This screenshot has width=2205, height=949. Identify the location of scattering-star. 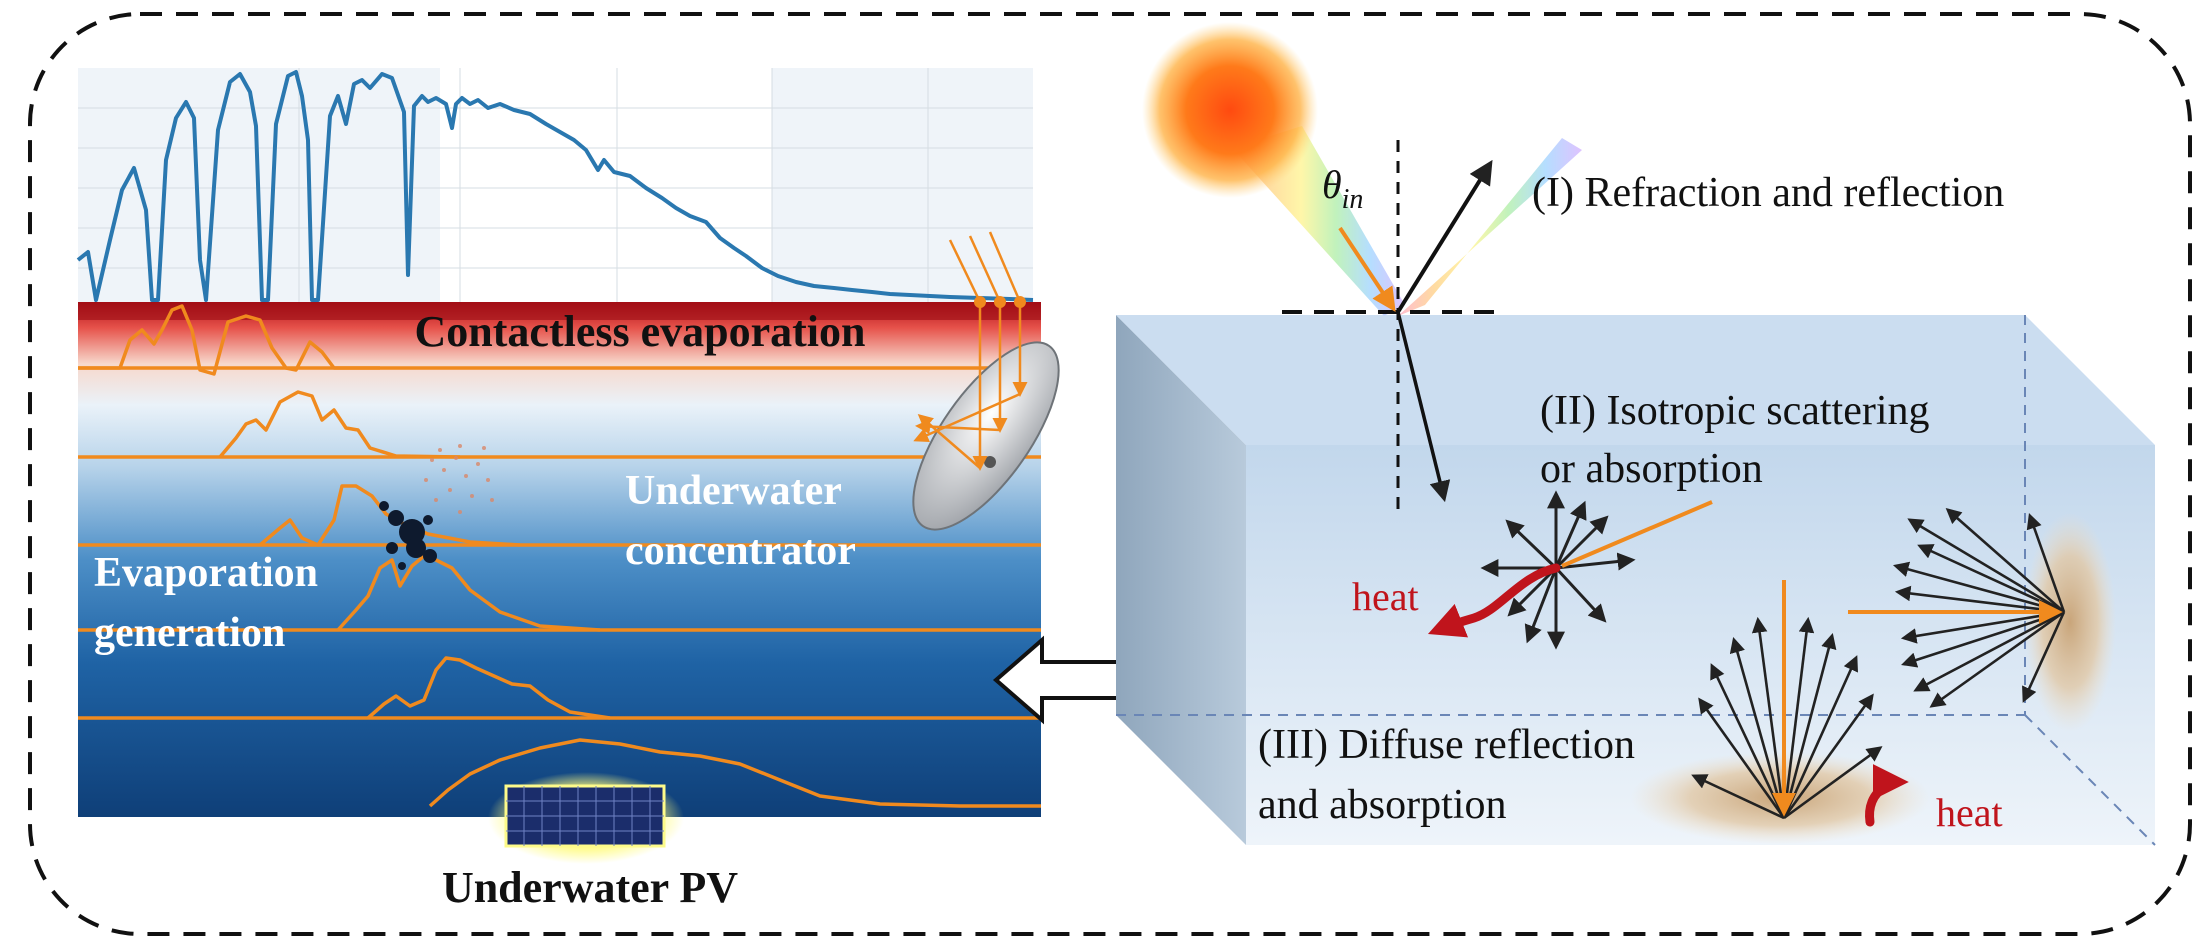
(1558, 570).